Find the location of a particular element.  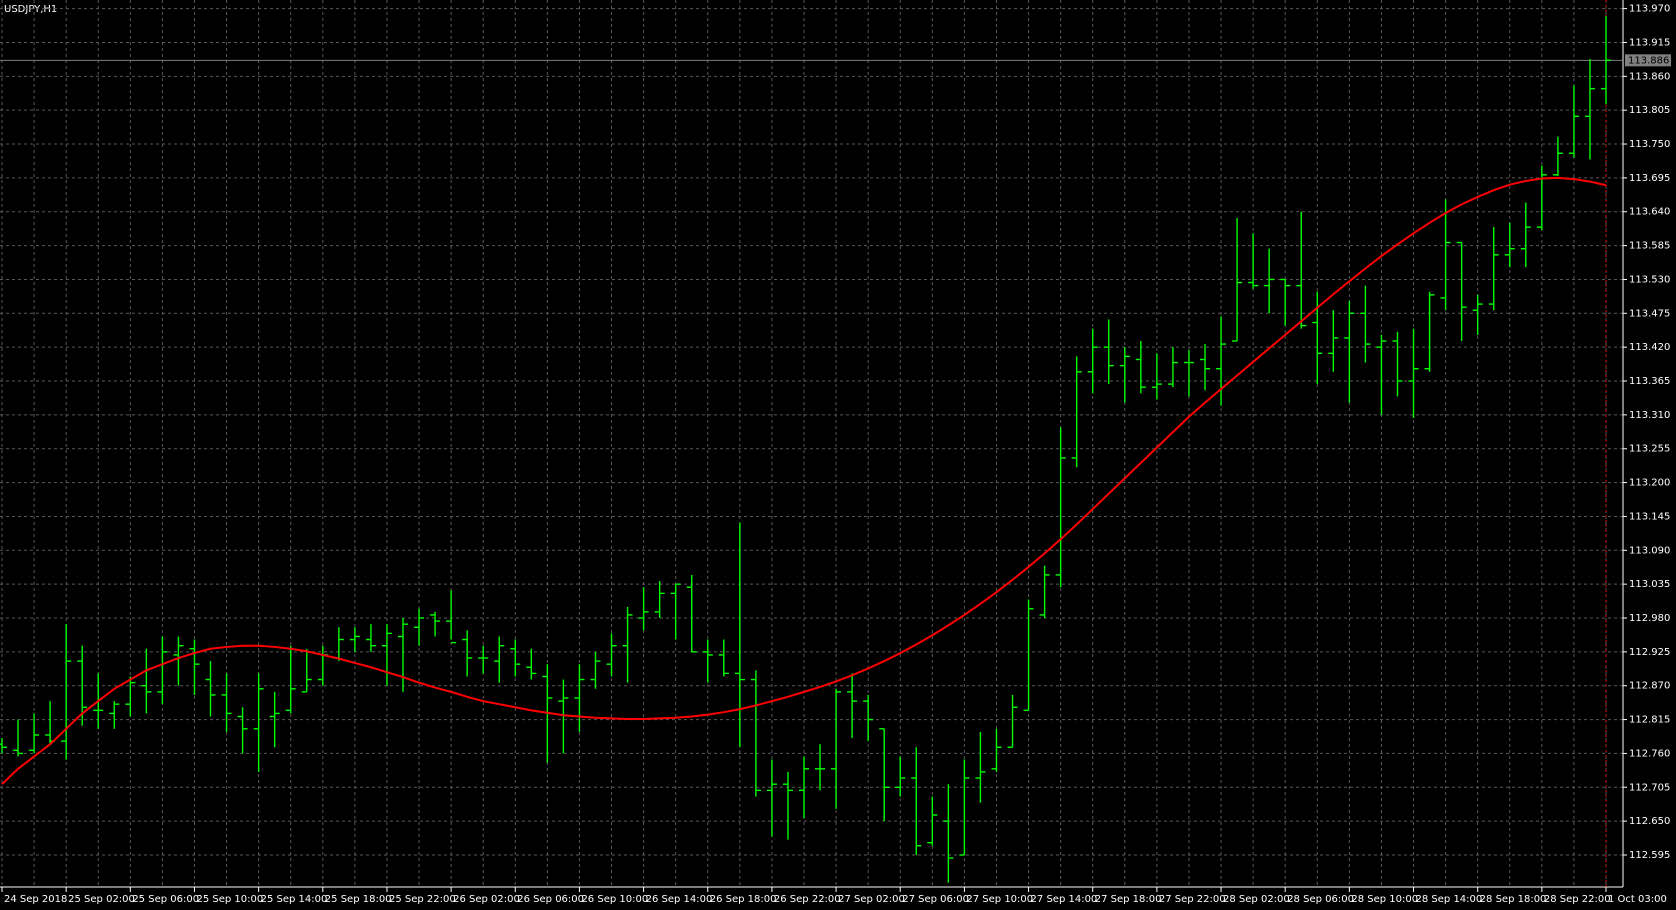

y-tick-label: 112.595 is located at coordinates (1649, 855).